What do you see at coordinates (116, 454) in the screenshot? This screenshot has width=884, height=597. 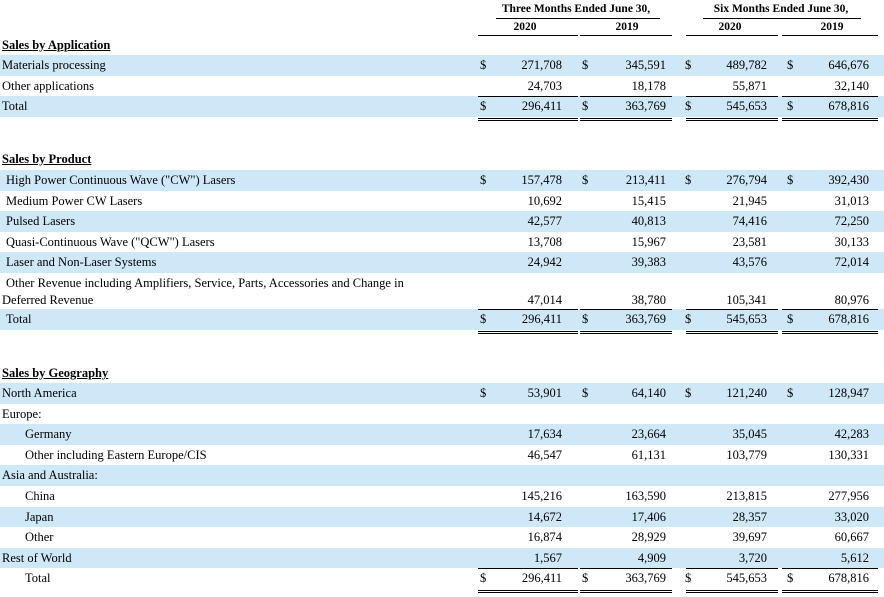 I see `row-label: Other including Eastern Europe/CIS` at bounding box center [116, 454].